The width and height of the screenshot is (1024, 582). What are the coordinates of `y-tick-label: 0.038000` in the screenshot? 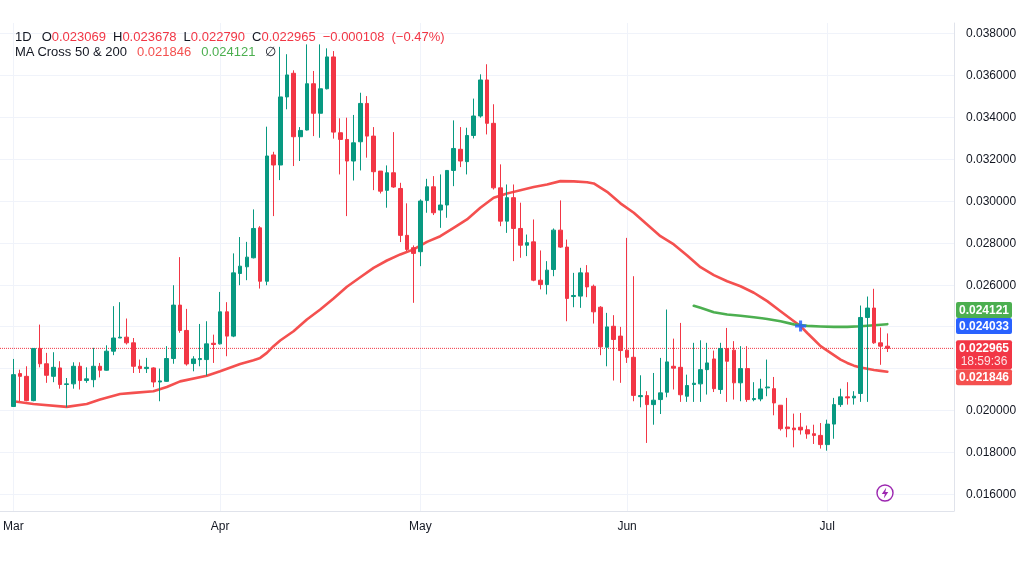 It's located at (991, 33).